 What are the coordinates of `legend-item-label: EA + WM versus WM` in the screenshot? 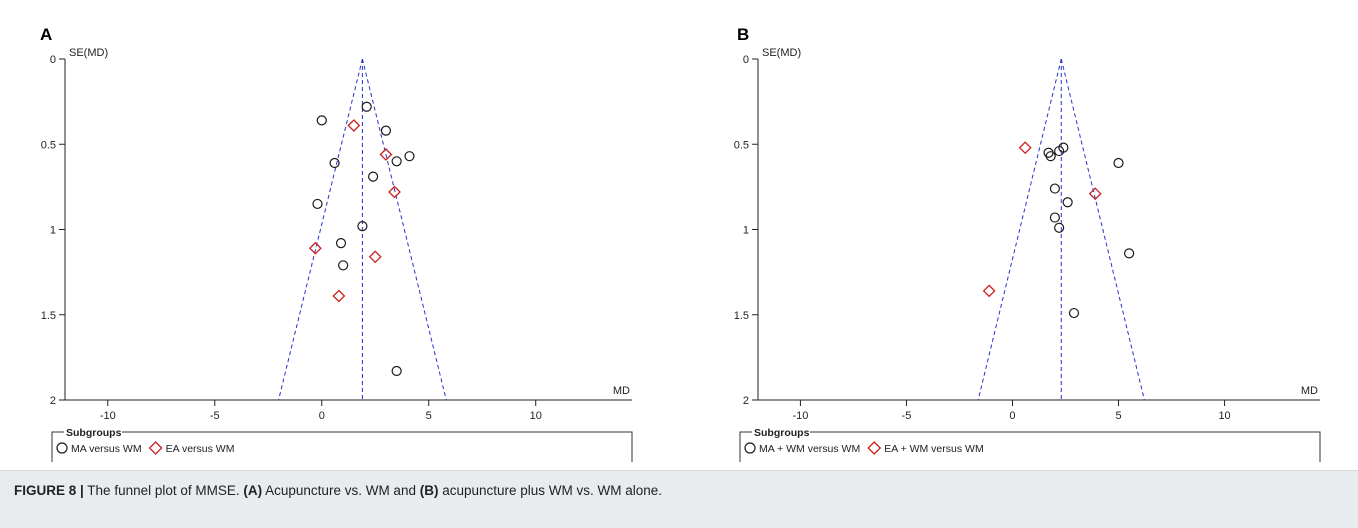 It's located at (933, 449).